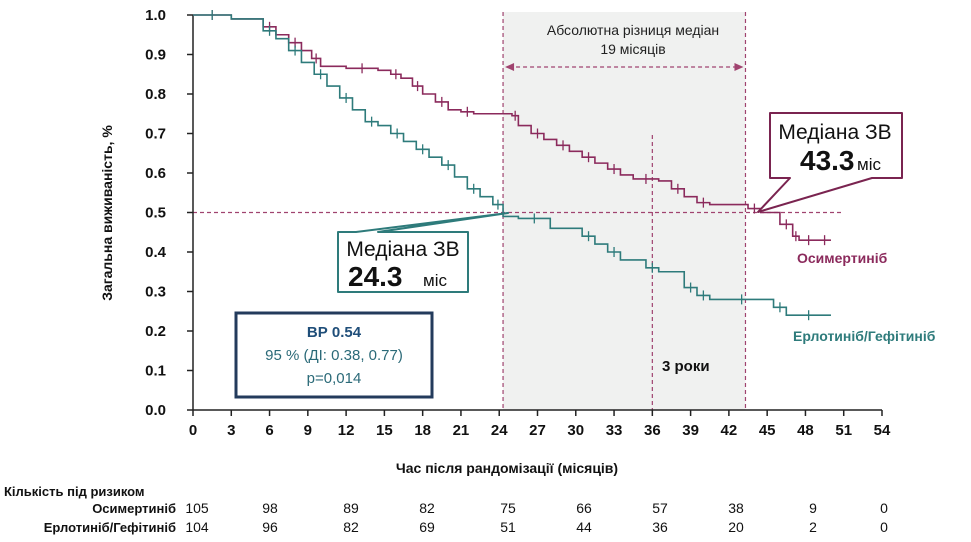 This screenshot has height=542, width=971. What do you see at coordinates (155, 331) in the screenshot?
I see `y-tick-label: 0.2` at bounding box center [155, 331].